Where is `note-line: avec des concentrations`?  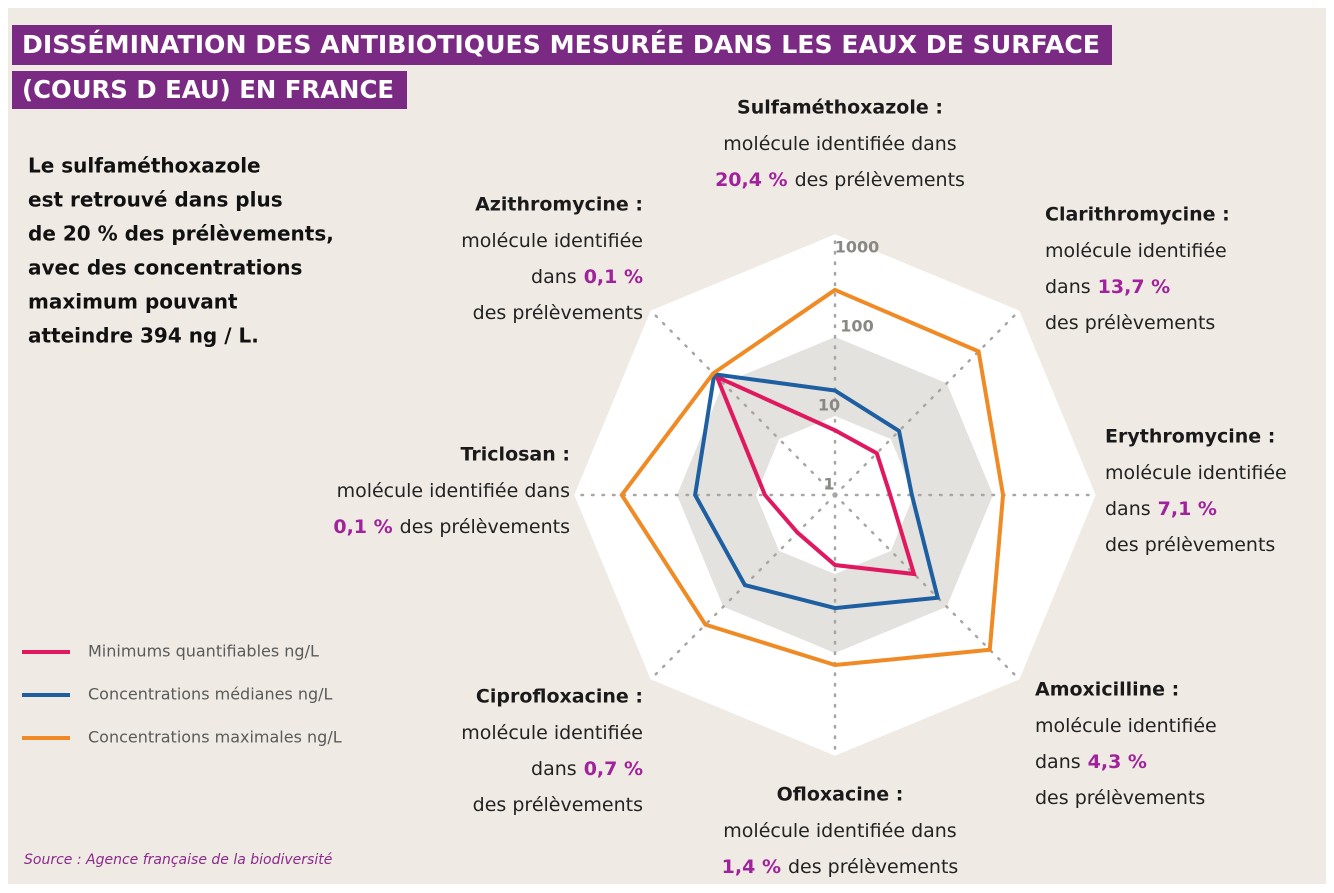
note-line: avec des concentrations is located at coordinates (165, 268).